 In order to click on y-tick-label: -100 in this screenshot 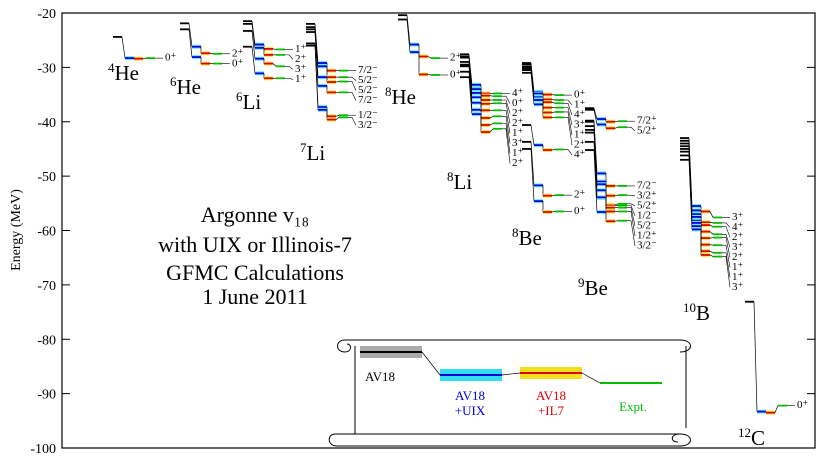, I will do `click(43, 449)`.